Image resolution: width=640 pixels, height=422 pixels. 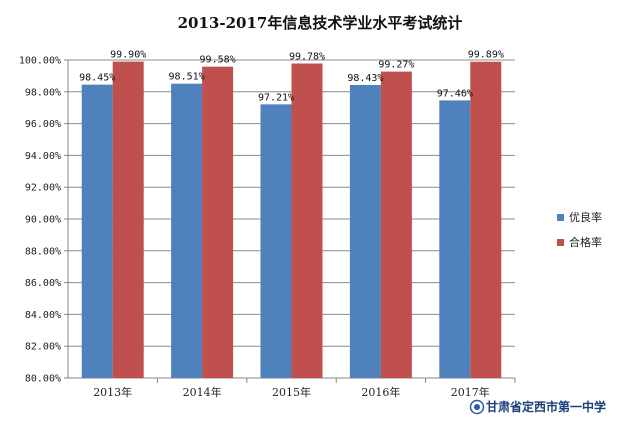 What do you see at coordinates (43, 379) in the screenshot?
I see `y-tick-label: 80.00%` at bounding box center [43, 379].